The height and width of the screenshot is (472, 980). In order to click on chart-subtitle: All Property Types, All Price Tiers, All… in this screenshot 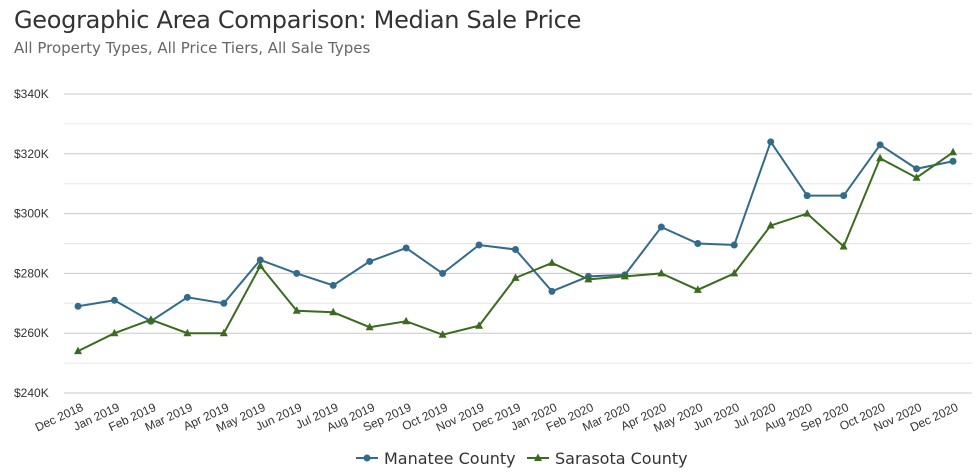, I will do `click(192, 48)`.